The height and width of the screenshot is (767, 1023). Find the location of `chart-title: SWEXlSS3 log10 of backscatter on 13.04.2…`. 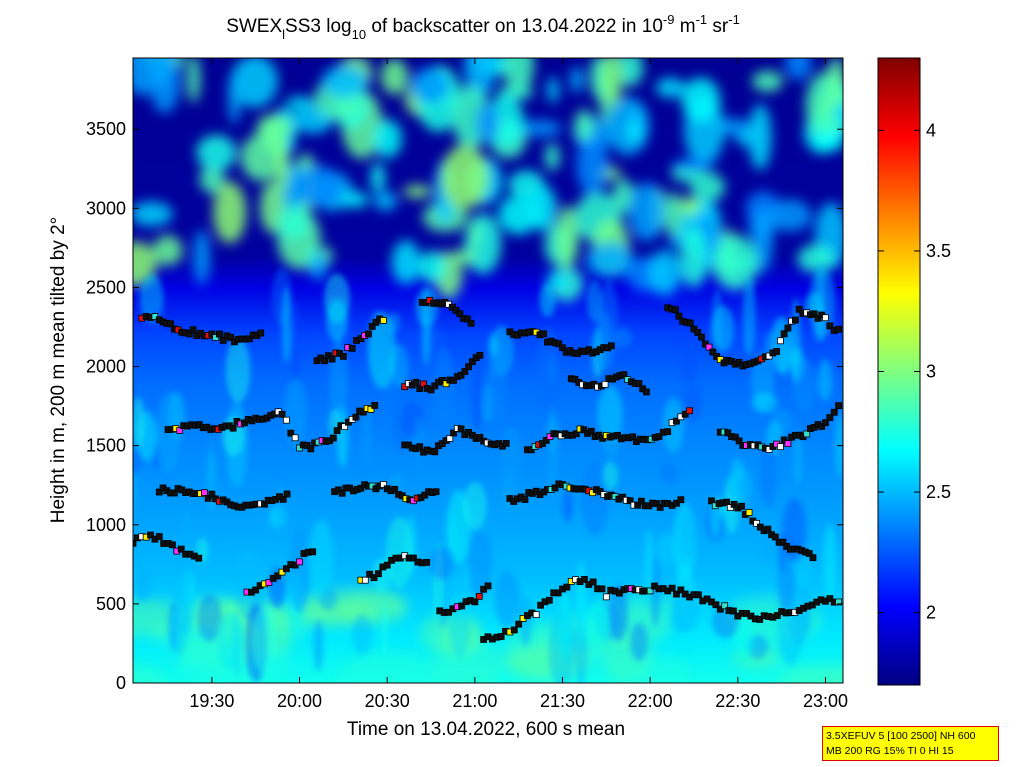

chart-title: SWEXlSS3 log10 of backscatter on 13.04.2… is located at coordinates (483, 27).